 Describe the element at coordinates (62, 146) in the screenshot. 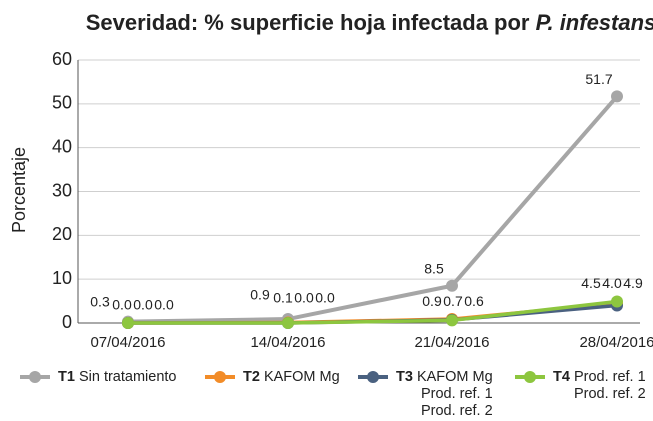

I see `y-tick-label: 40` at that location.